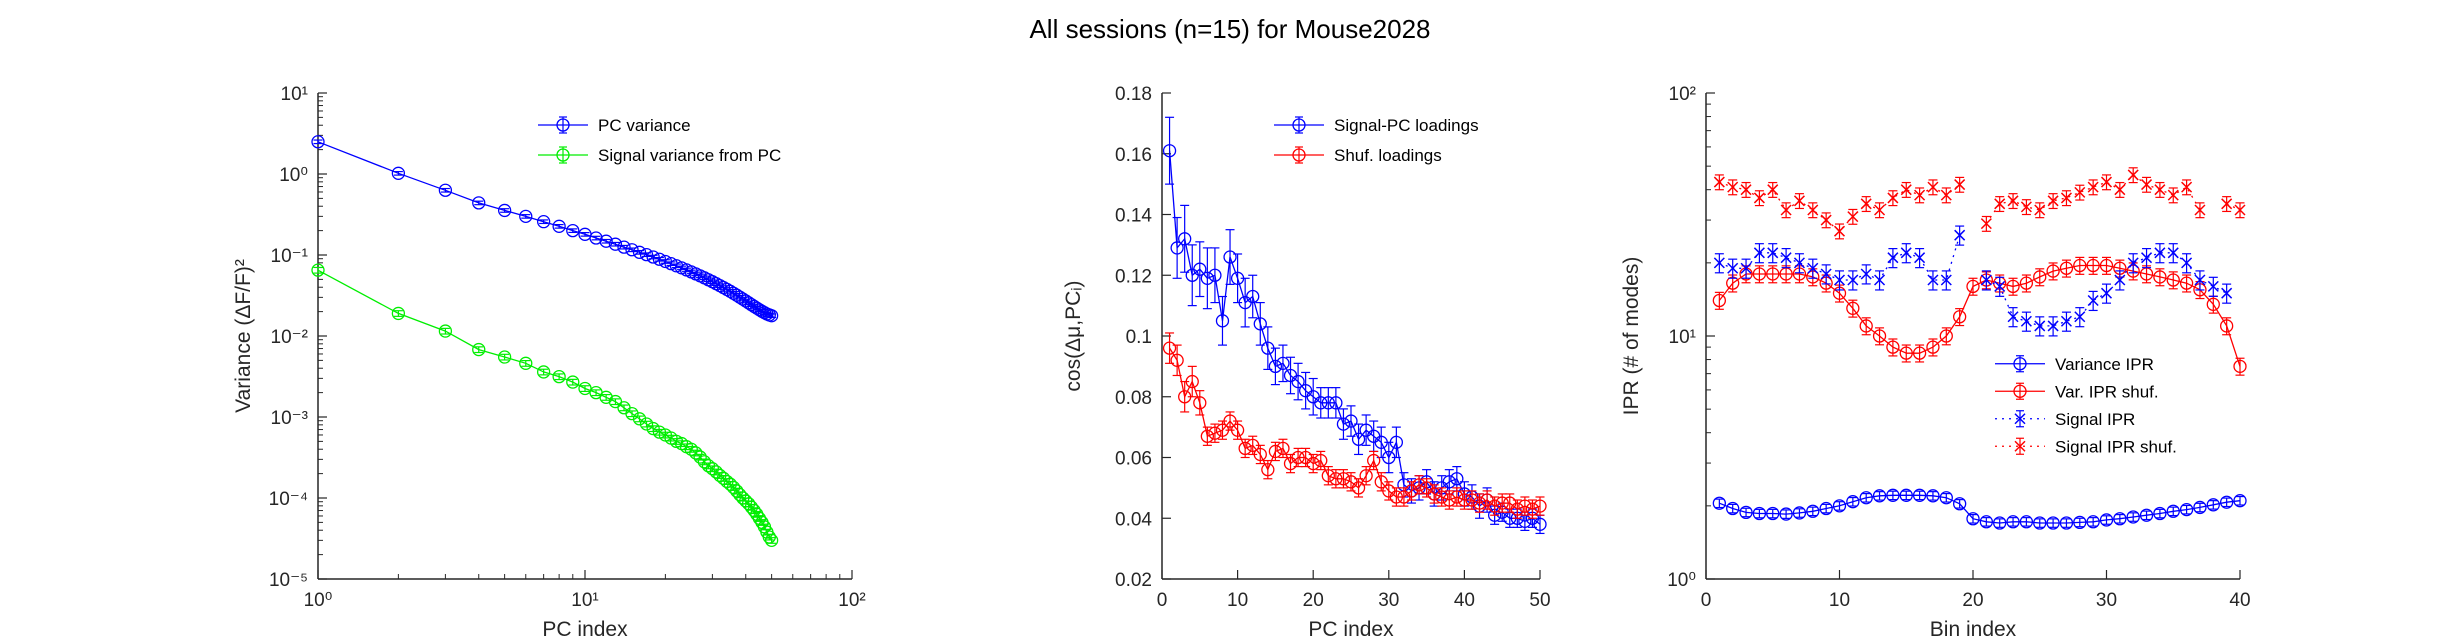  What do you see at coordinates (1681, 580) in the screenshot?
I see `y-tick-label: 10⁰` at bounding box center [1681, 580].